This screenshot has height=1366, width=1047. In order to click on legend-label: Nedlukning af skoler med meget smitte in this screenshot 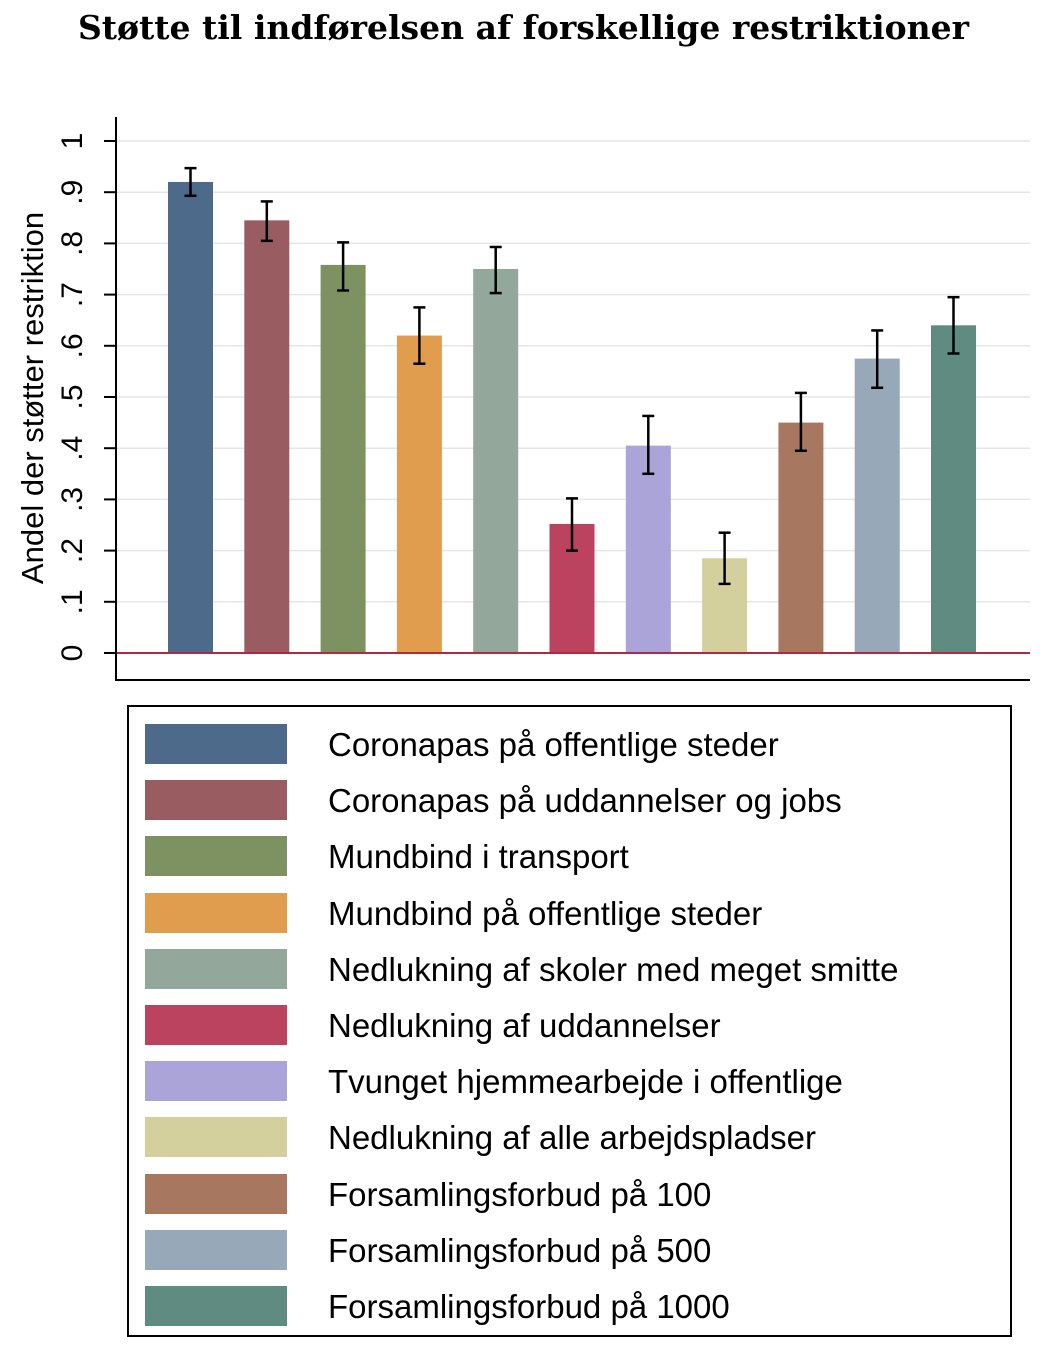, I will do `click(613, 969)`.